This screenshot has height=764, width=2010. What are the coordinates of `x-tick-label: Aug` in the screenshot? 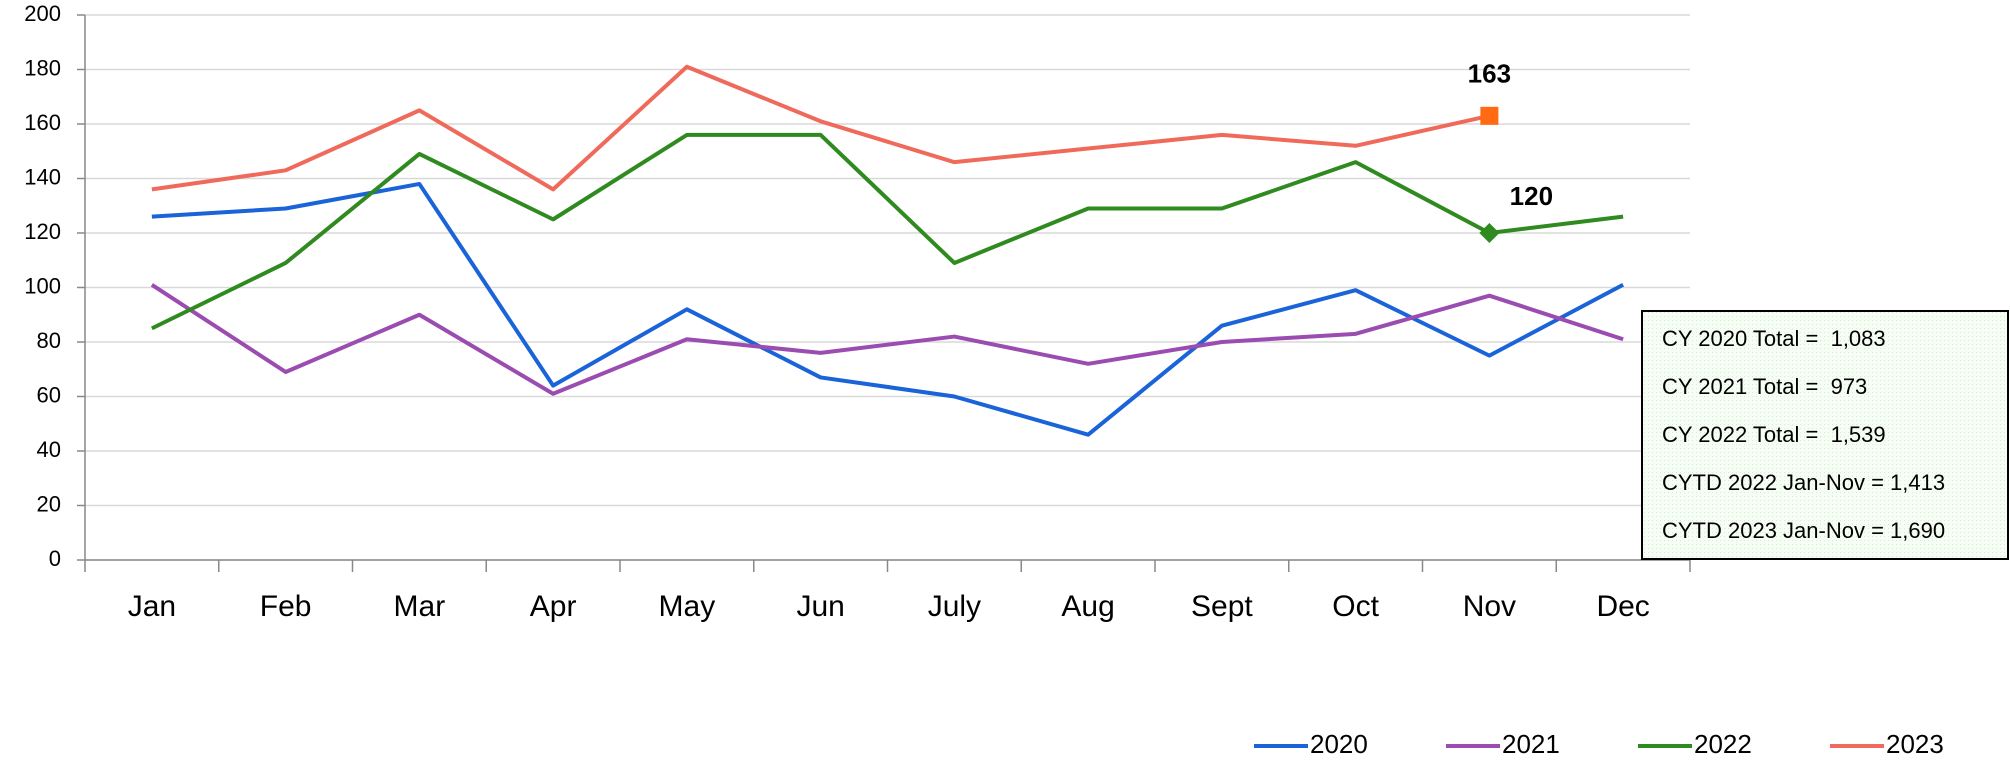 It's located at (1087, 606).